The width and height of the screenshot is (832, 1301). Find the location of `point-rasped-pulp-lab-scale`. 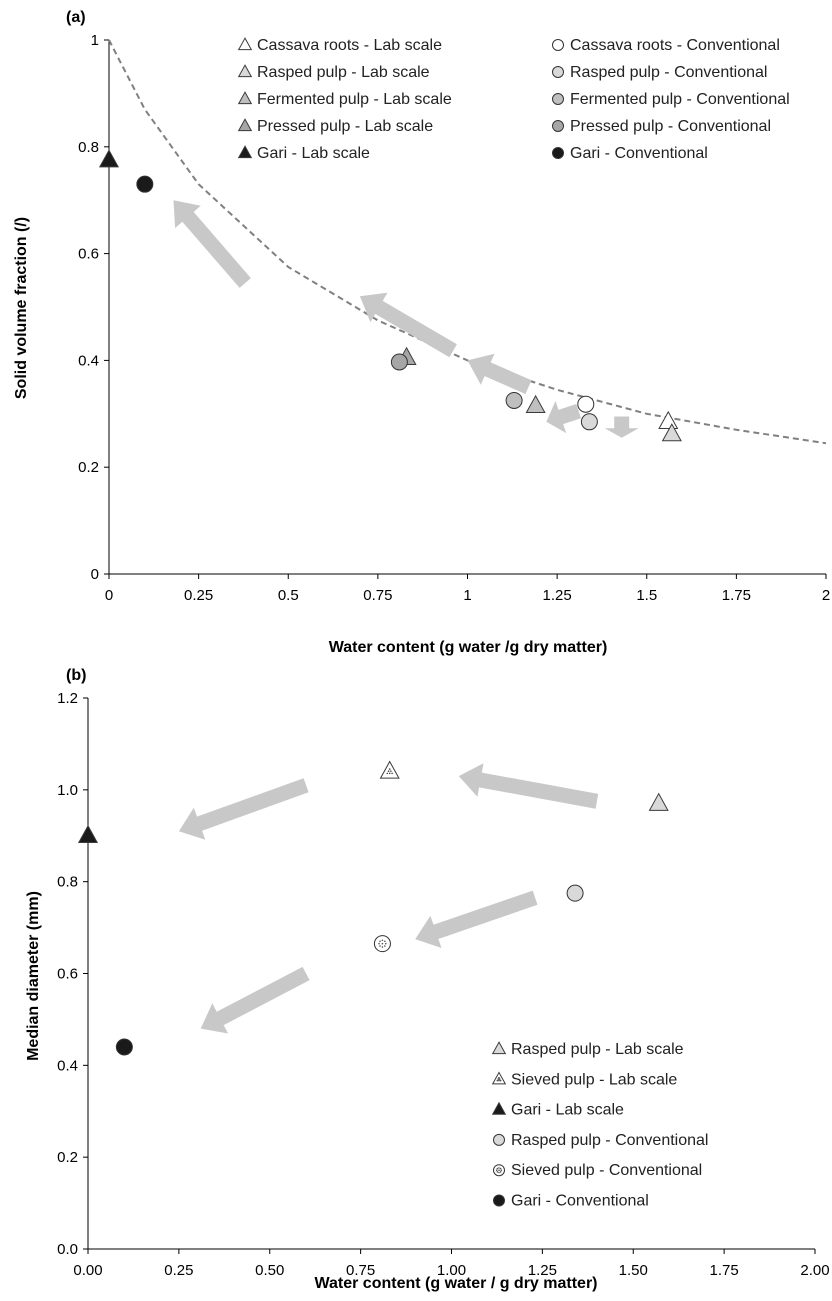

point-rasped-pulp-lab-scale is located at coordinates (671, 432).